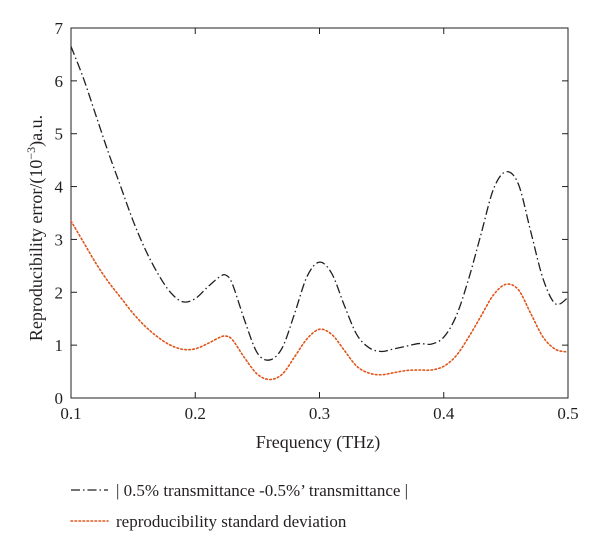  Describe the element at coordinates (231, 521) in the screenshot. I see `legend-label-series-1: reproducibility standard deviation` at that location.